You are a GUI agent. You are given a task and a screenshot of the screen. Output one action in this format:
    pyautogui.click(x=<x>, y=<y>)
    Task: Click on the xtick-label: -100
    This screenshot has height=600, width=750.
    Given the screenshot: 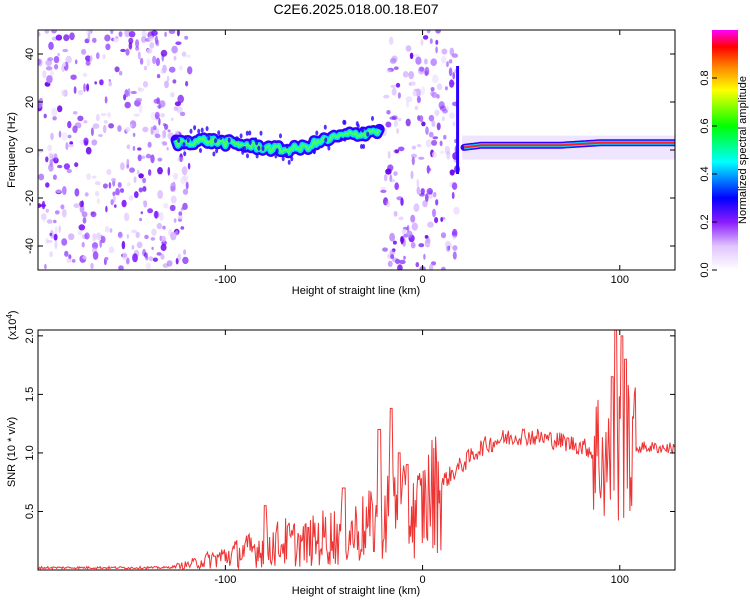 What is the action you would take?
    pyautogui.click(x=225, y=580)
    